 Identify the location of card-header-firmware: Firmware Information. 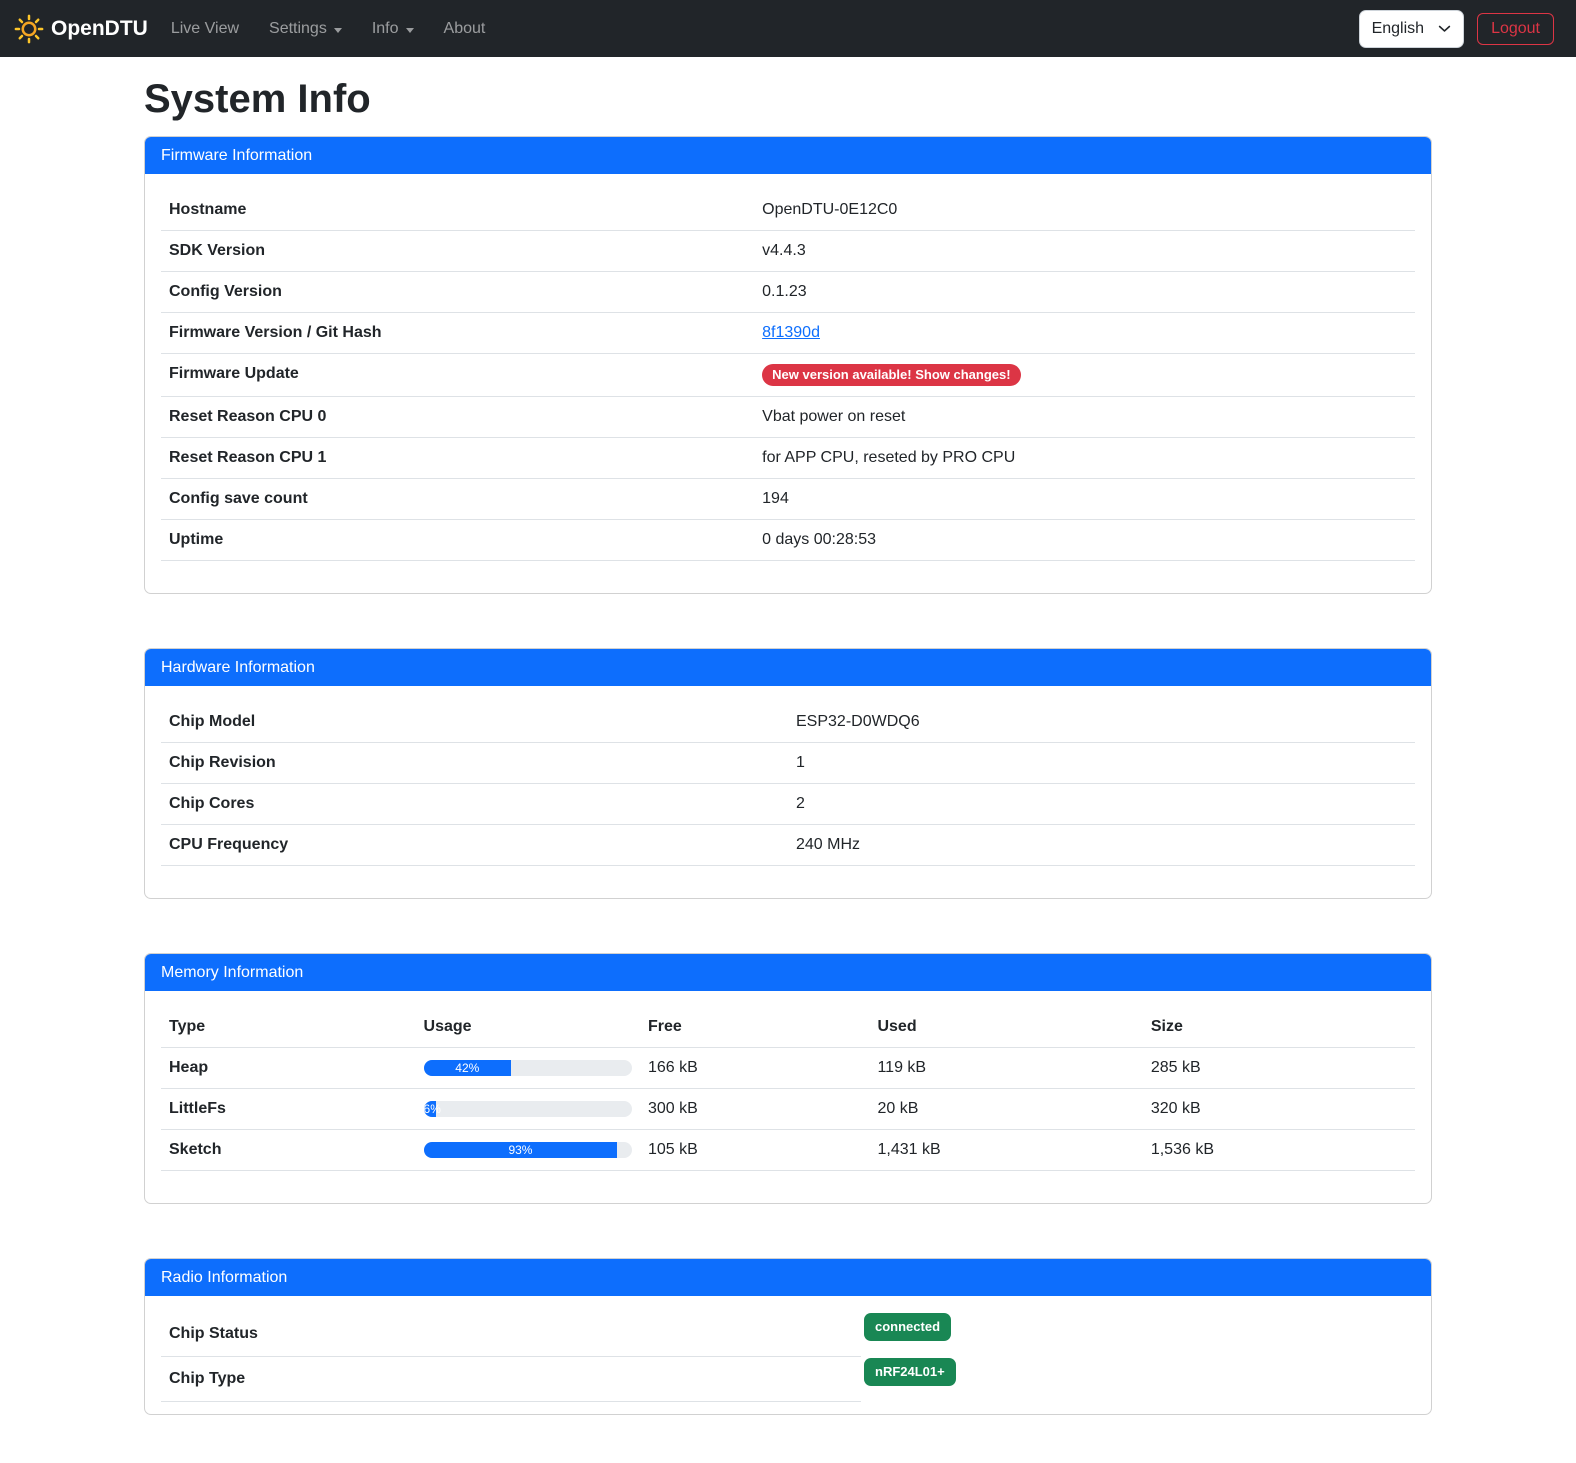
(788, 155).